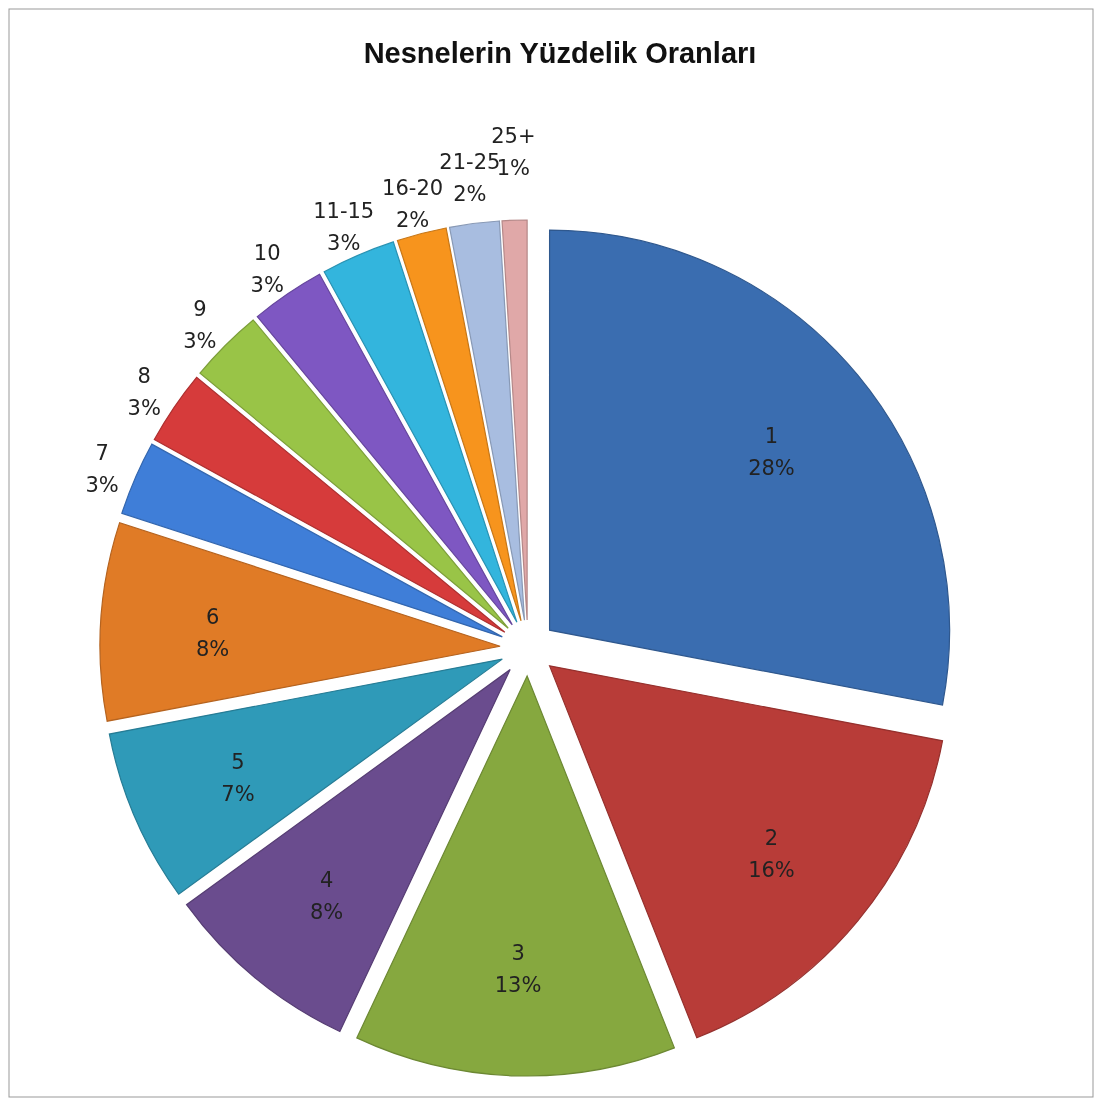 This screenshot has width=1102, height=1104. I want to click on data-label: 7%, so click(238, 794).